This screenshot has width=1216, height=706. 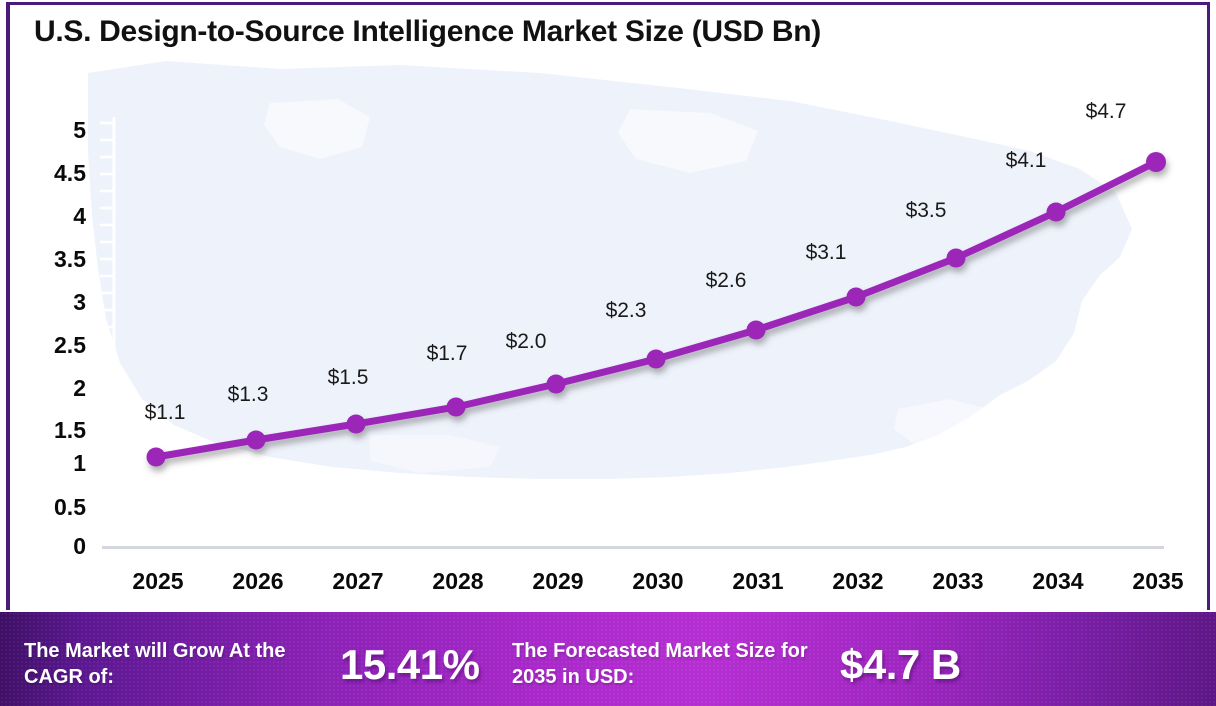 What do you see at coordinates (958, 581) in the screenshot?
I see `x-tick-label: 2033` at bounding box center [958, 581].